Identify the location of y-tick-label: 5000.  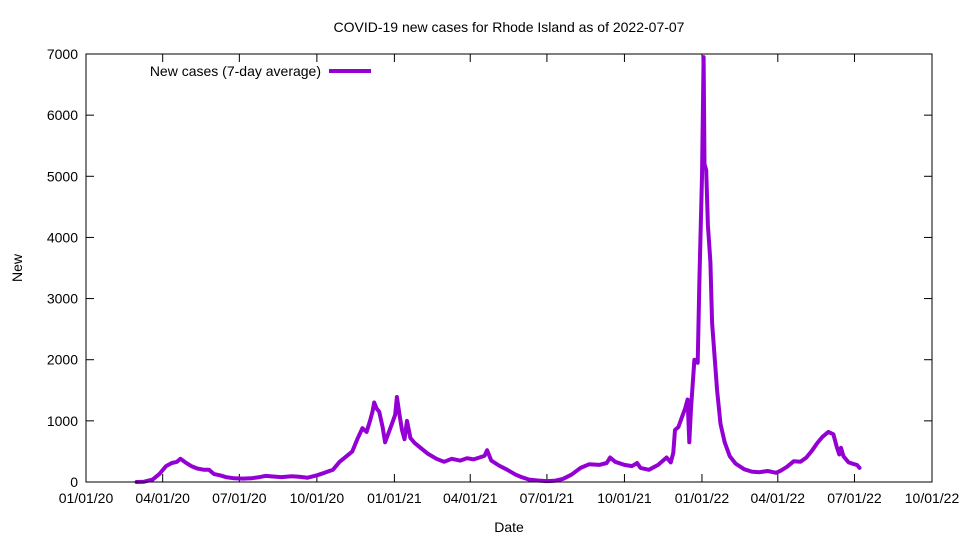
(62, 176).